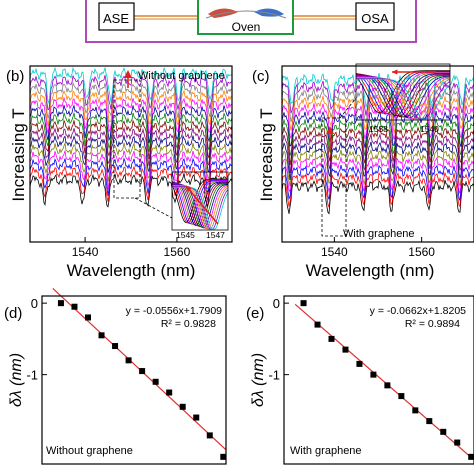 The height and width of the screenshot is (474, 474). Describe the element at coordinates (13, 313) in the screenshot. I see `panel-d-label: (d)` at that location.